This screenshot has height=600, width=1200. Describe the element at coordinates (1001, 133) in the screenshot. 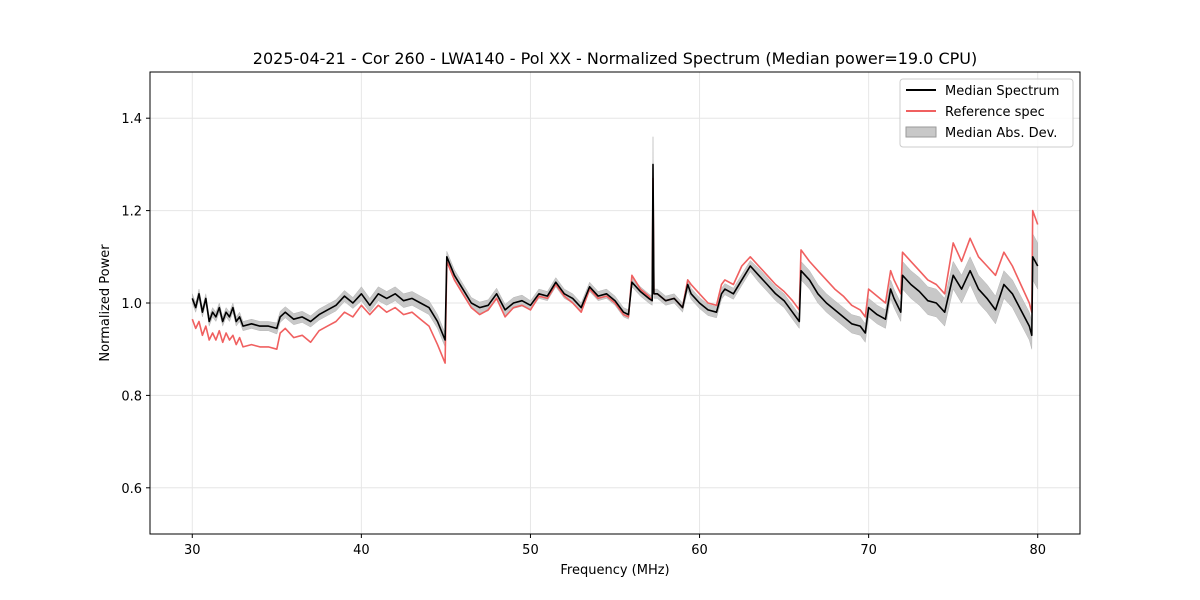

I see `legend-mad-label: Median Abs. Dev.` at that location.